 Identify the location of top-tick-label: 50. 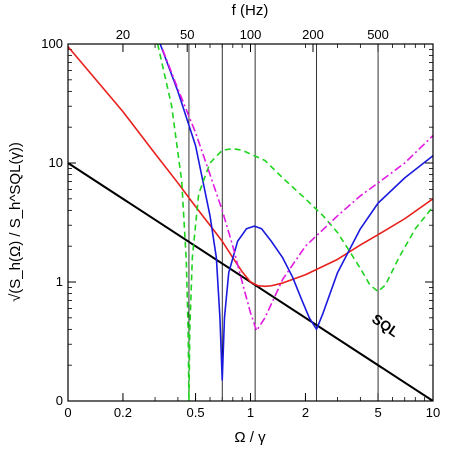
(187, 34).